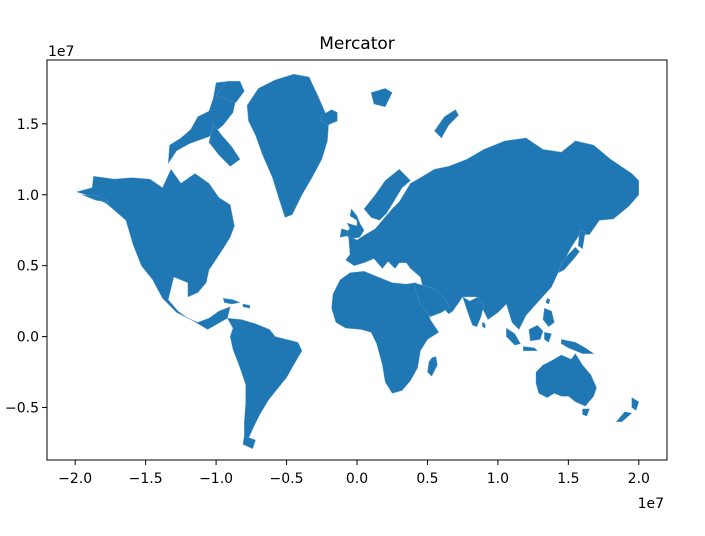 Image resolution: width=705 pixels, height=536 pixels. I want to click on region-ireland, so click(343, 233).